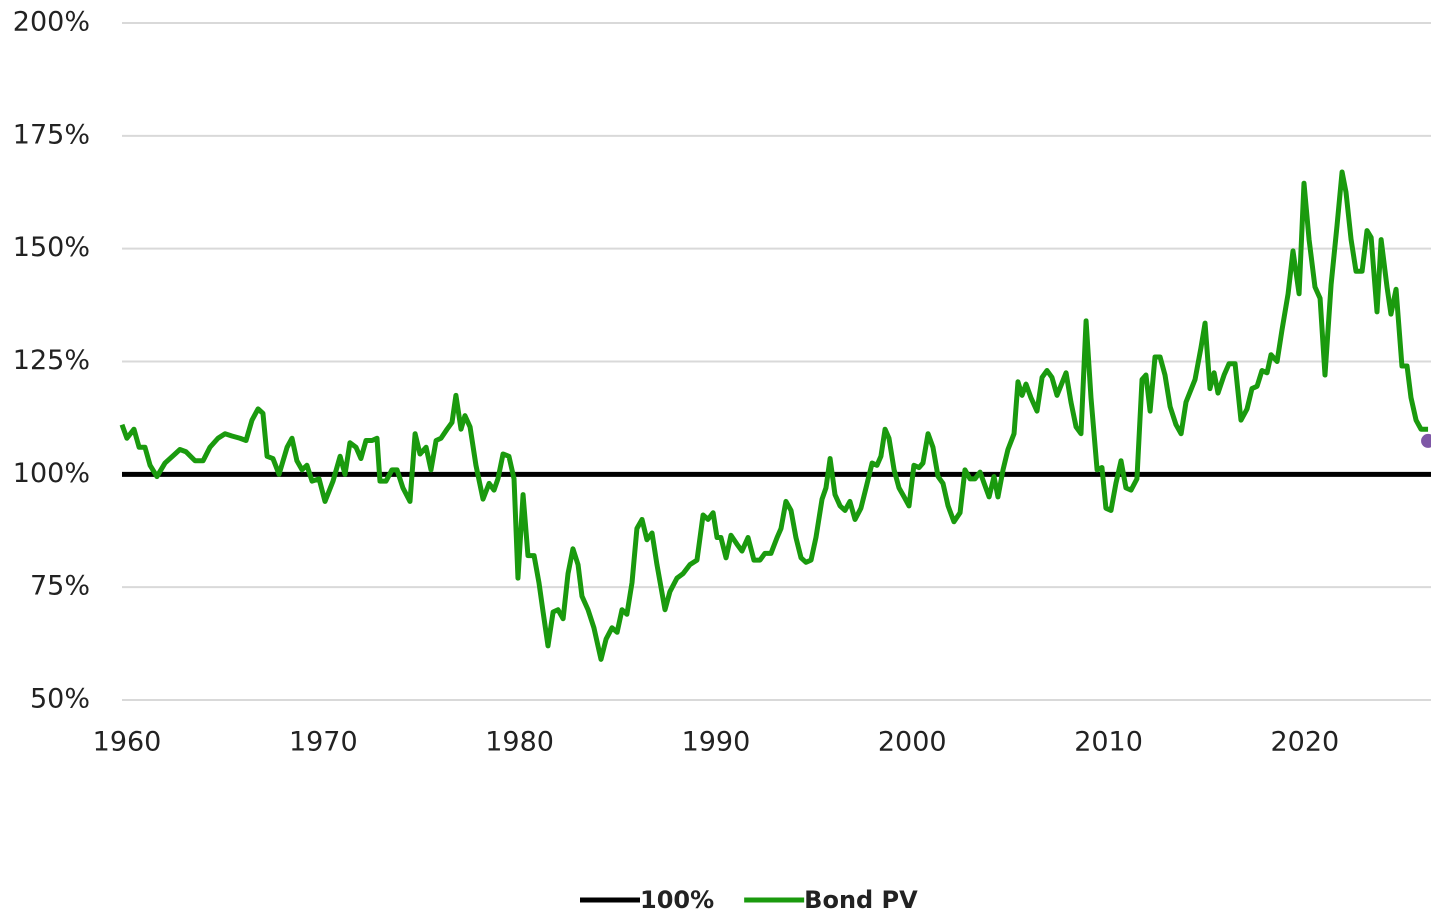 The width and height of the screenshot is (1431, 912). Describe the element at coordinates (60, 586) in the screenshot. I see `y-tick-label: 75%` at that location.